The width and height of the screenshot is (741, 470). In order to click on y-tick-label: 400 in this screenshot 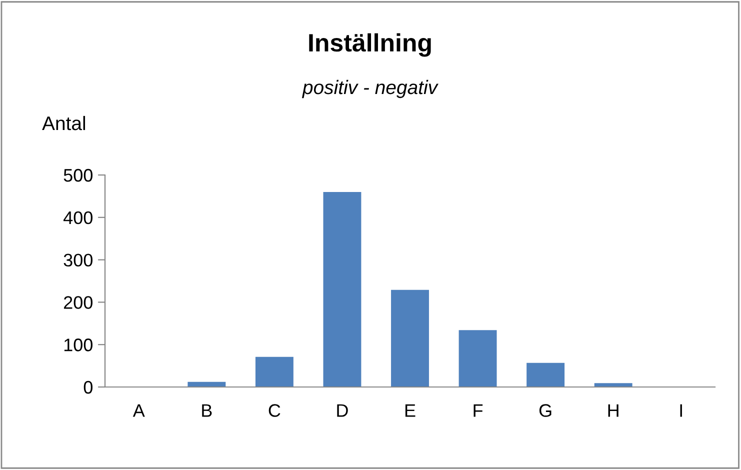, I will do `click(77, 217)`.